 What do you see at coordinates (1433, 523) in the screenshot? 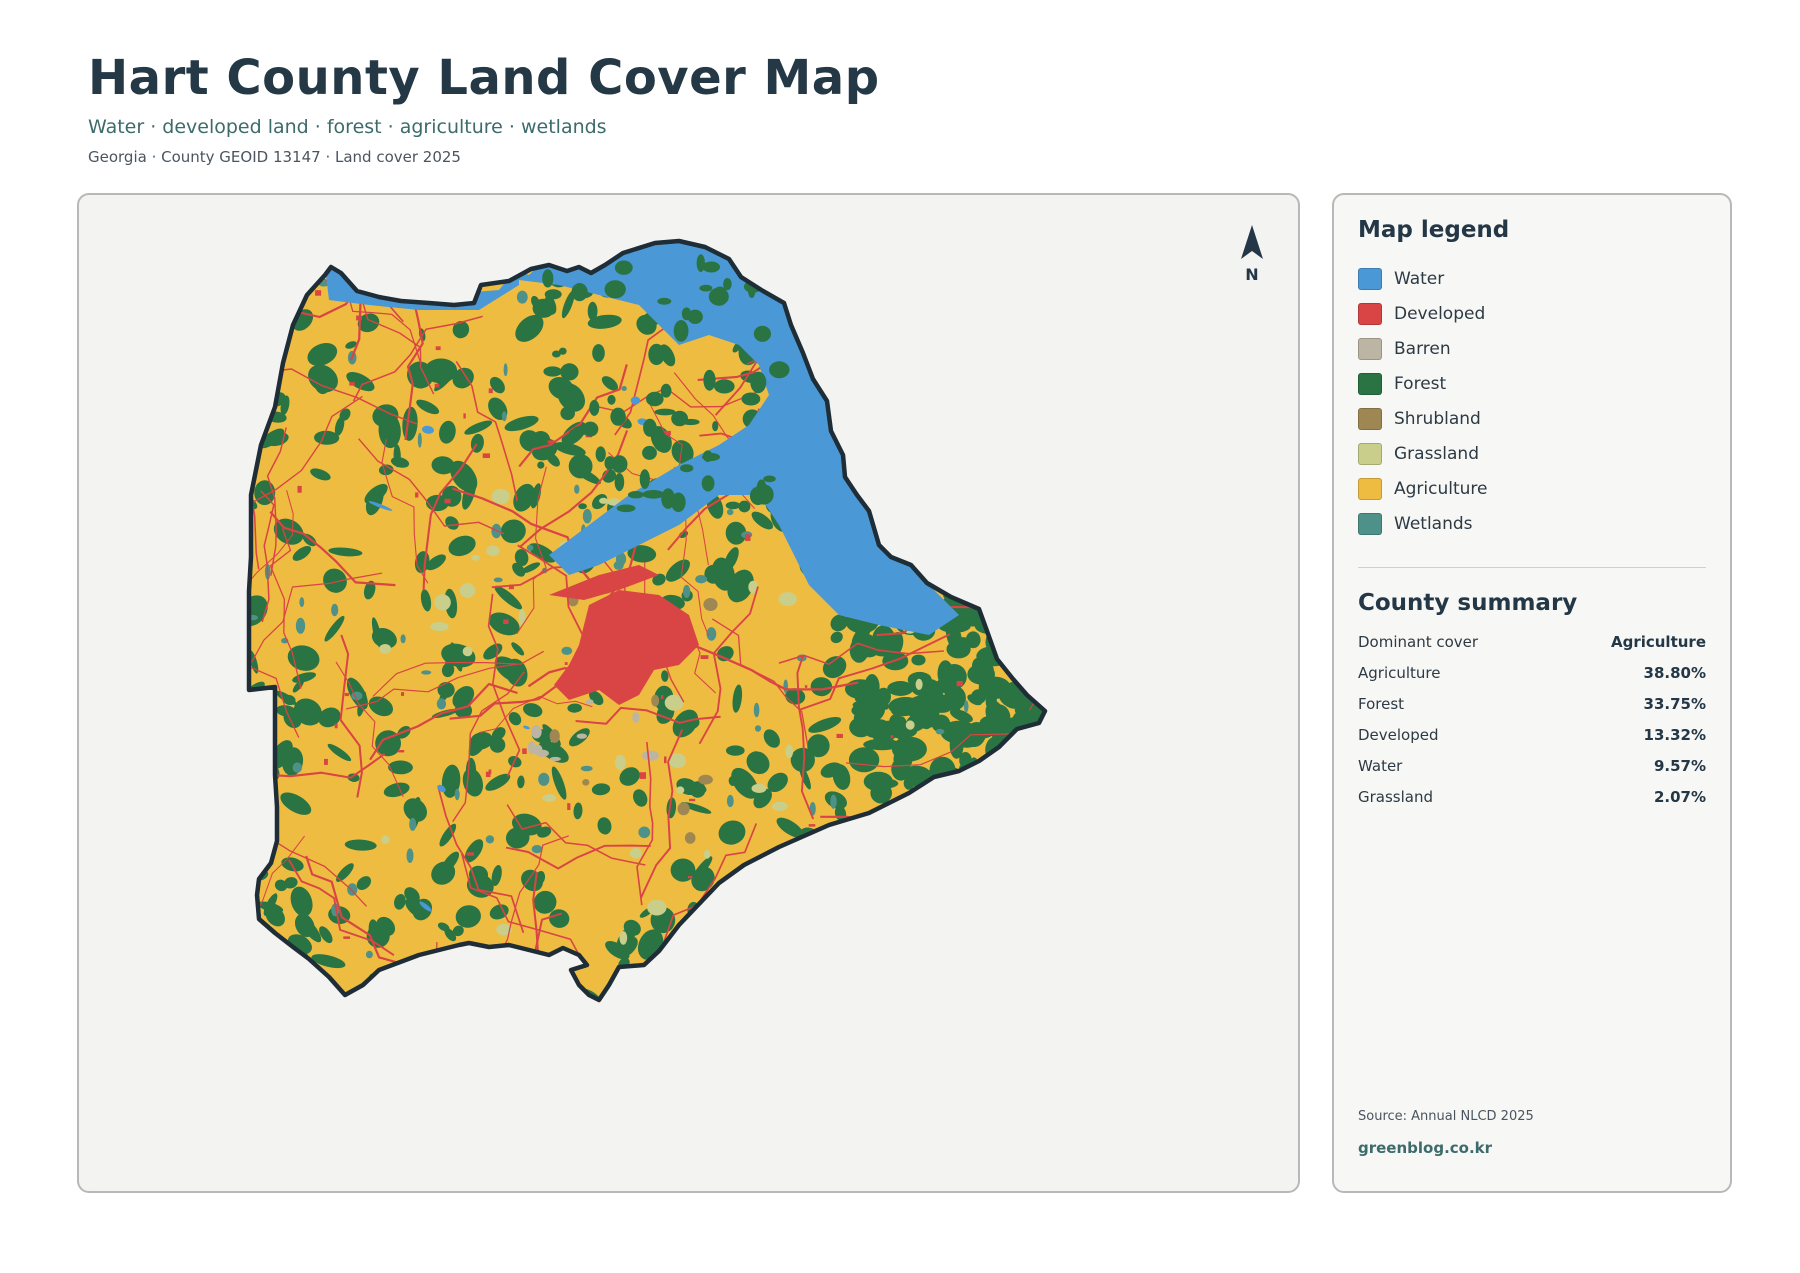
I see `legend-label: Wetlands` at bounding box center [1433, 523].